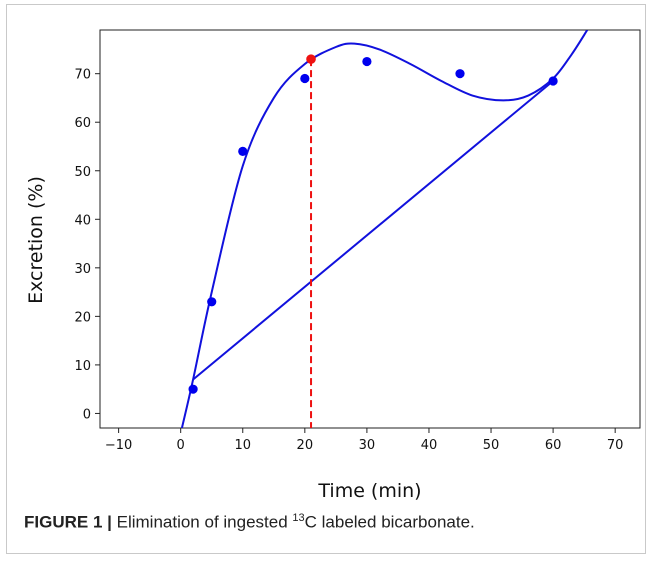 The width and height of the screenshot is (654, 561). What do you see at coordinates (369, 491) in the screenshot?
I see `x-axis-label: Time (min)` at bounding box center [369, 491].